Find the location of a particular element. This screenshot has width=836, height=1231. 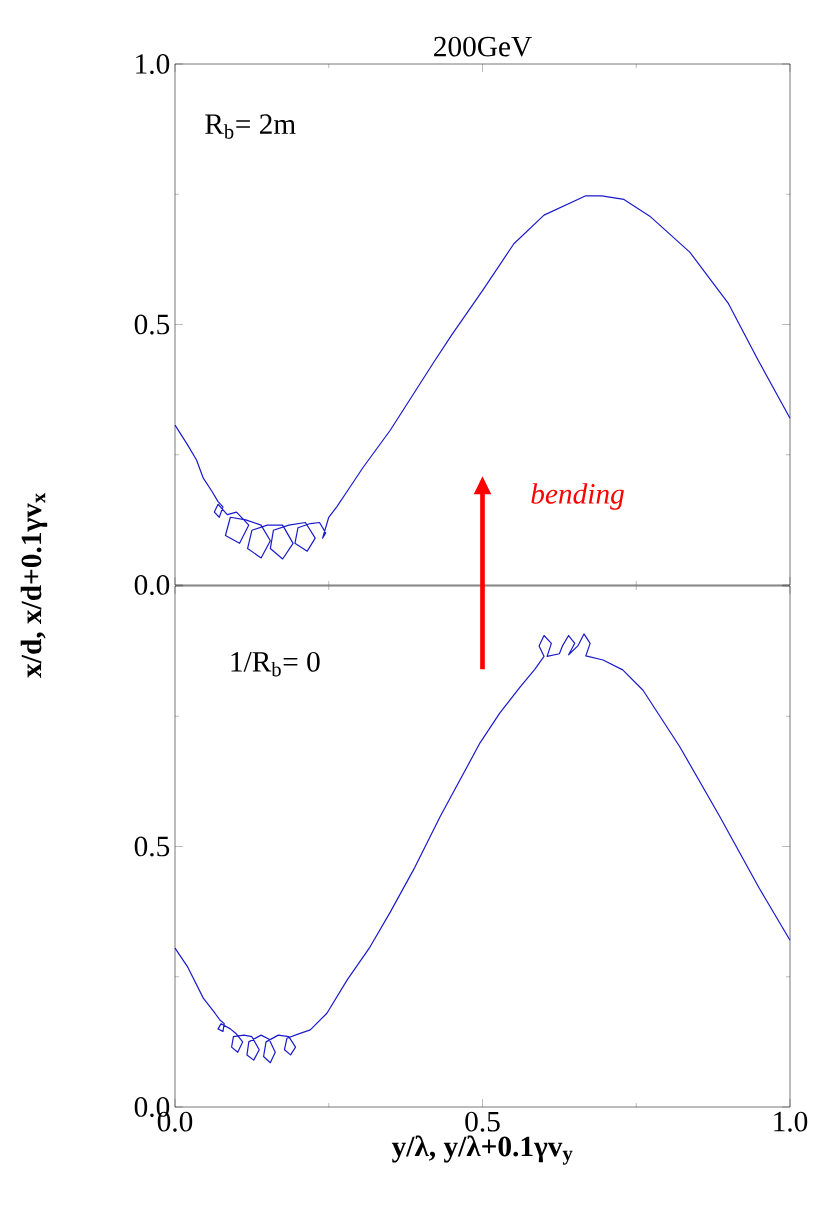

annotation: 1/R$_{b}$= 0 is located at coordinates (275, 664).